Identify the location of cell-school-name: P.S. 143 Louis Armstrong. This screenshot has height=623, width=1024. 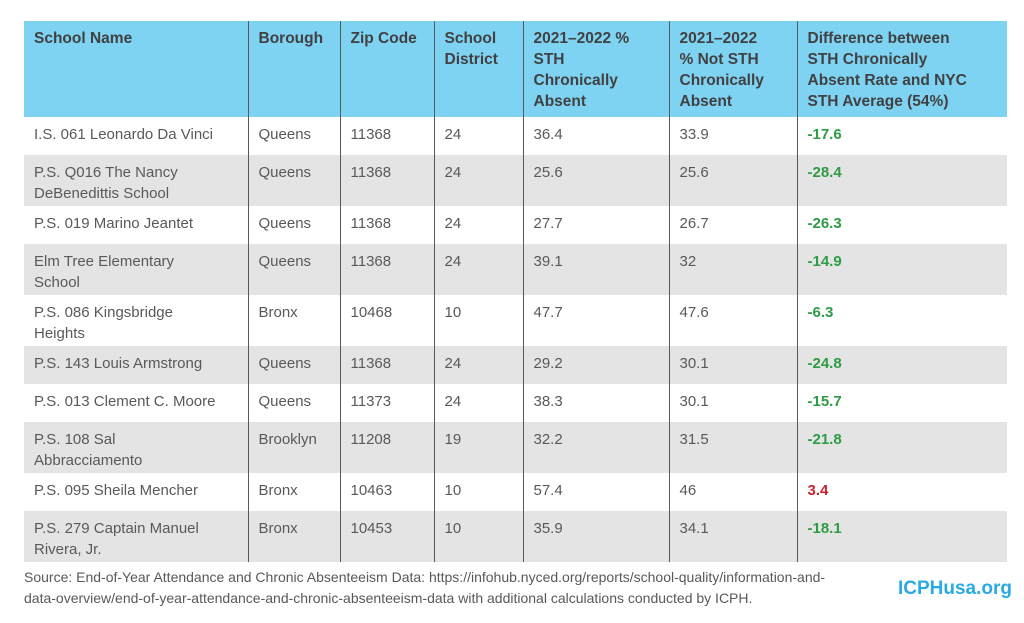
(136, 365).